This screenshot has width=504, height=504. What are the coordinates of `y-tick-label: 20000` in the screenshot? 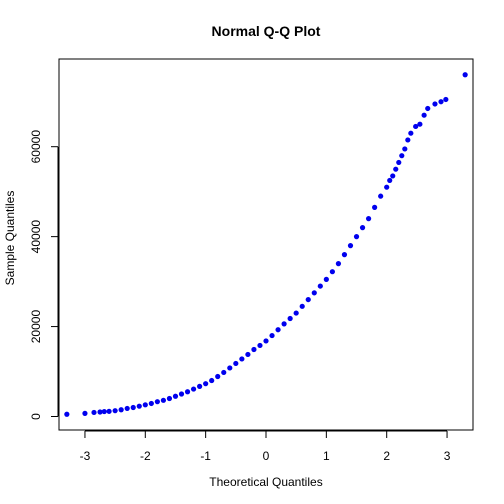 It's located at (36, 327).